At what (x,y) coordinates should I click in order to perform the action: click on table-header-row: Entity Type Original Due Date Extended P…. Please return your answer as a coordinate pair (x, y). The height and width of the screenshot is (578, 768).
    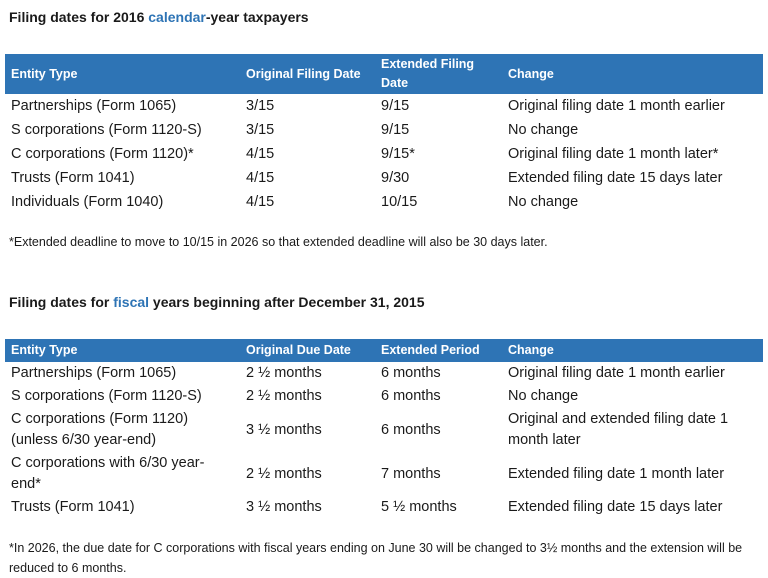
    Looking at the image, I should click on (384, 350).